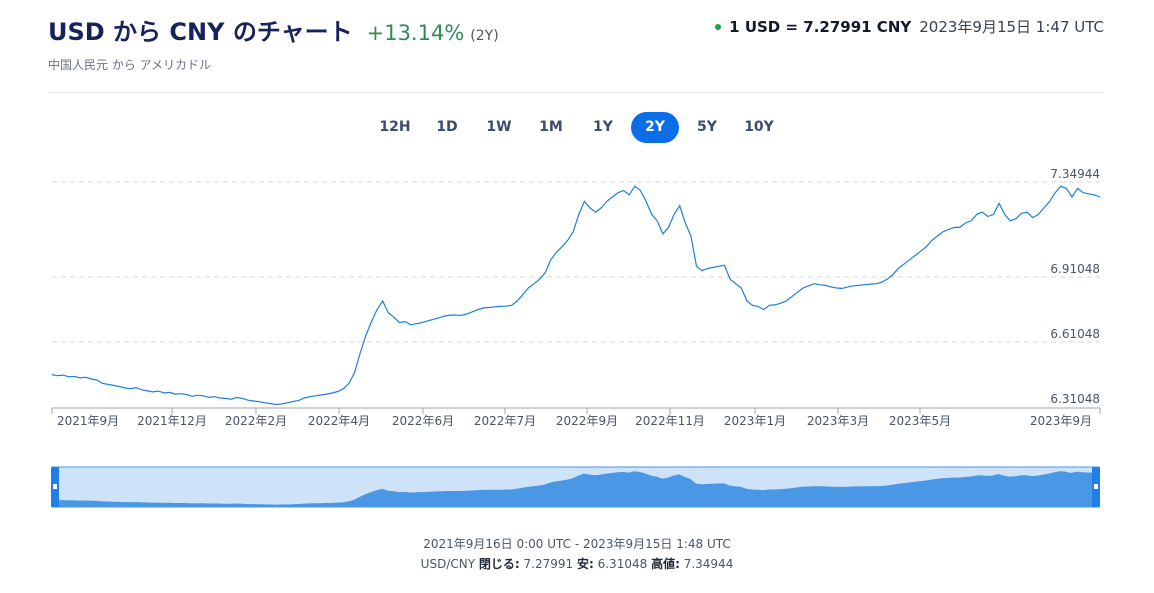 The width and height of the screenshot is (1154, 593). What do you see at coordinates (655, 127) in the screenshot?
I see `tab-2y: 2Y` at bounding box center [655, 127].